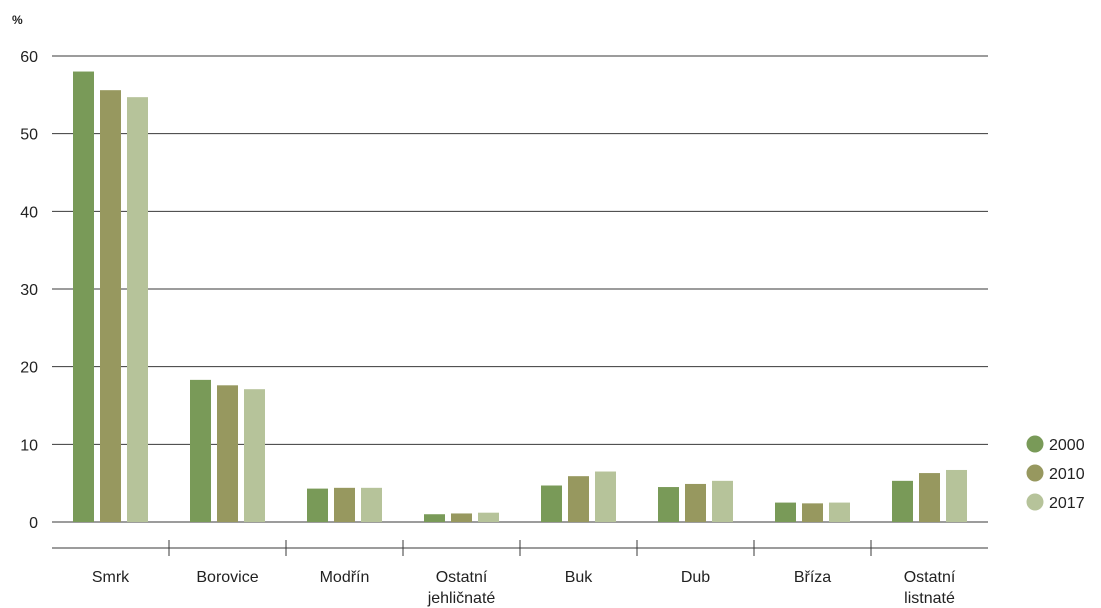  I want to click on x-tick-label: Bříza, so click(812, 577).